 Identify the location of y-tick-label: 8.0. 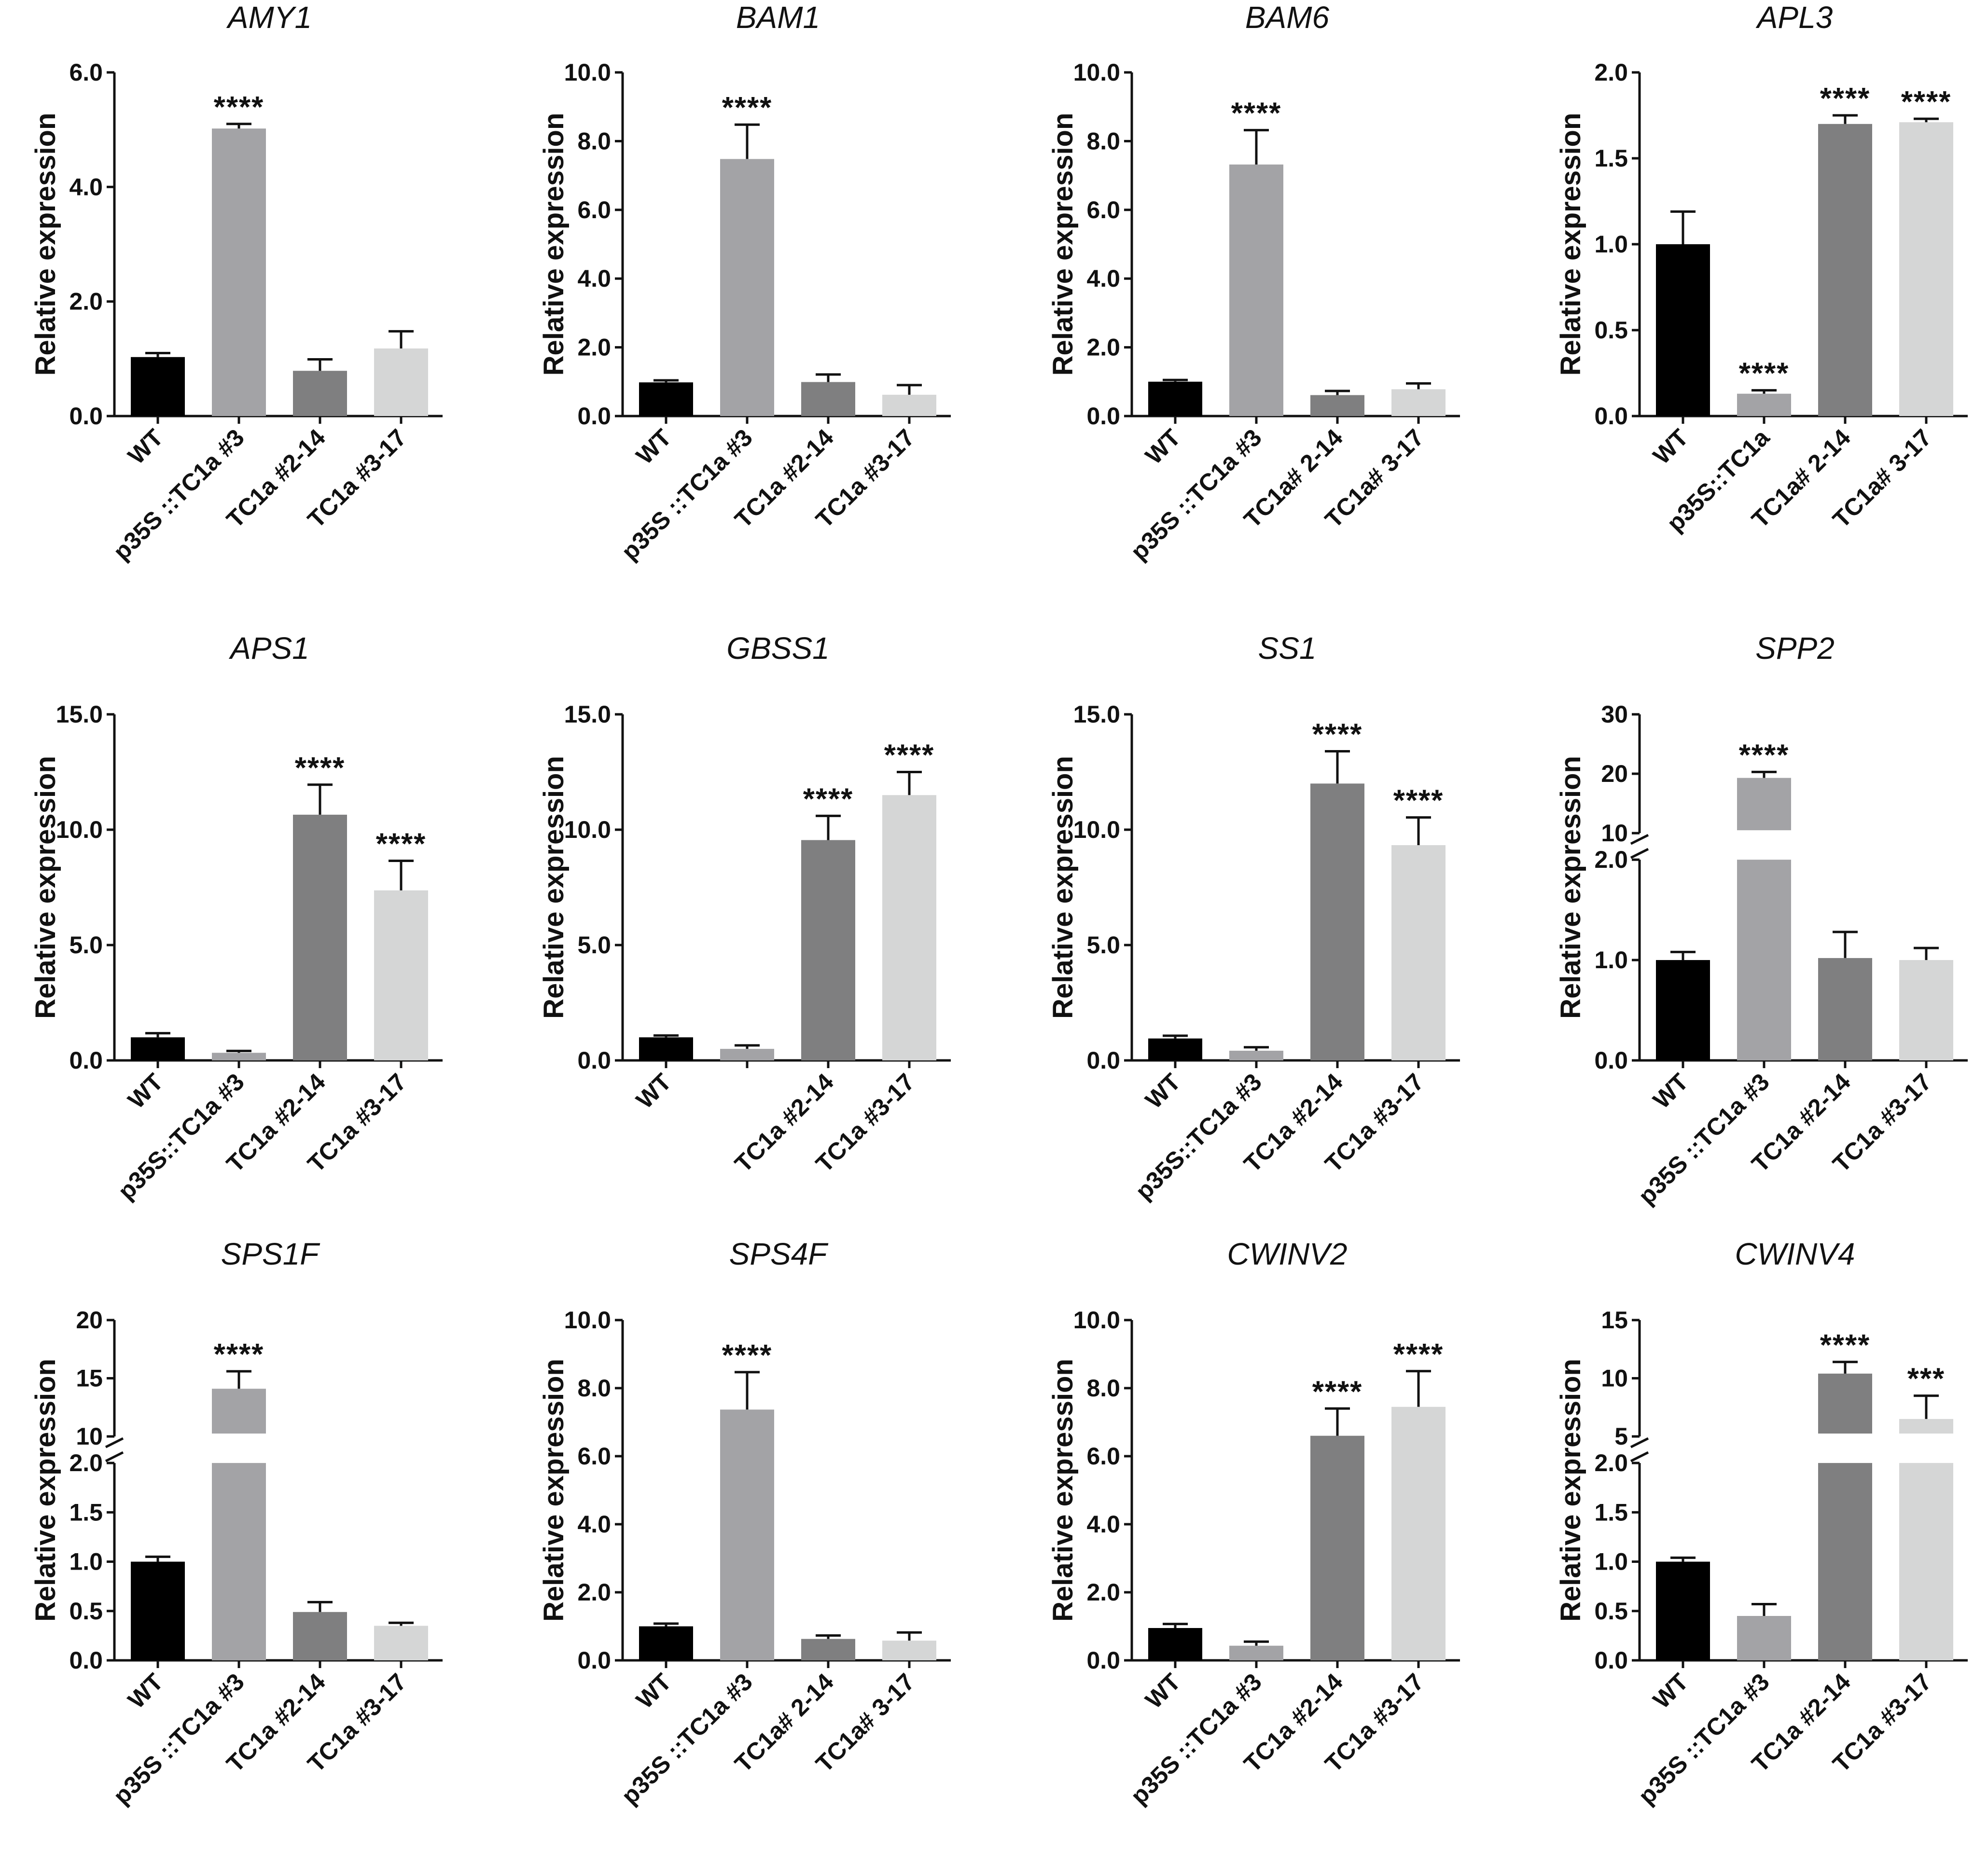
(594, 1388).